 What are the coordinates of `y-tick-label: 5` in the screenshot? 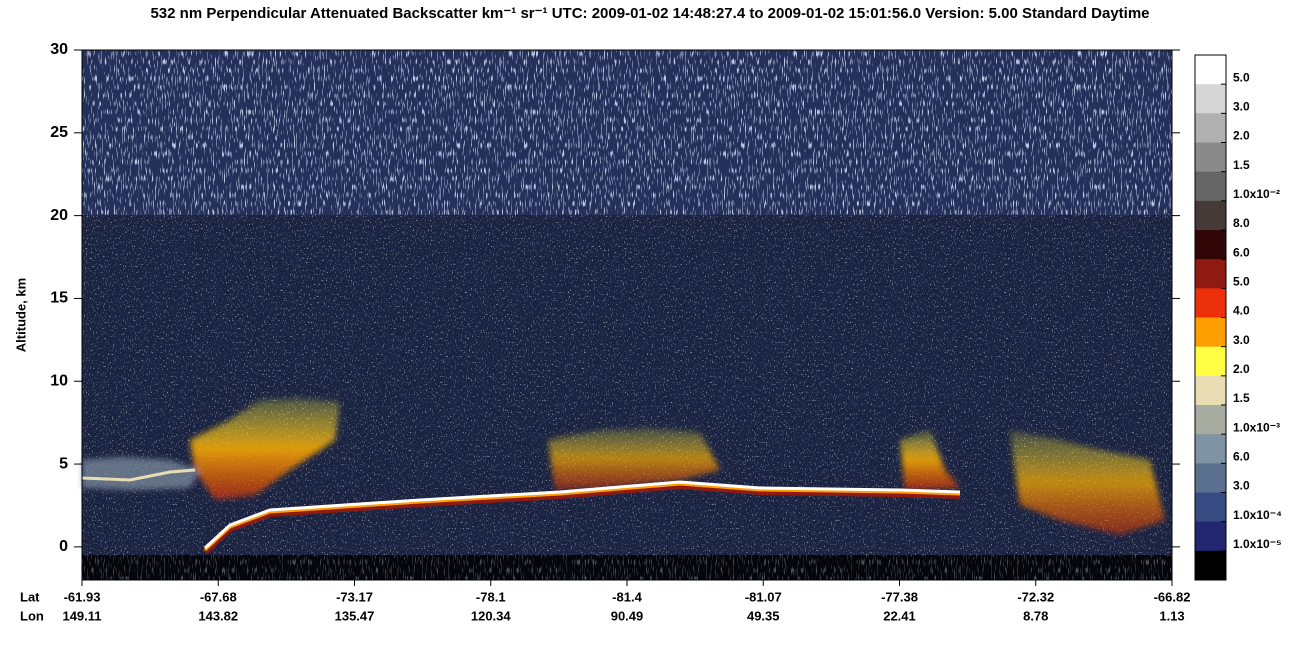 It's located at (63, 463).